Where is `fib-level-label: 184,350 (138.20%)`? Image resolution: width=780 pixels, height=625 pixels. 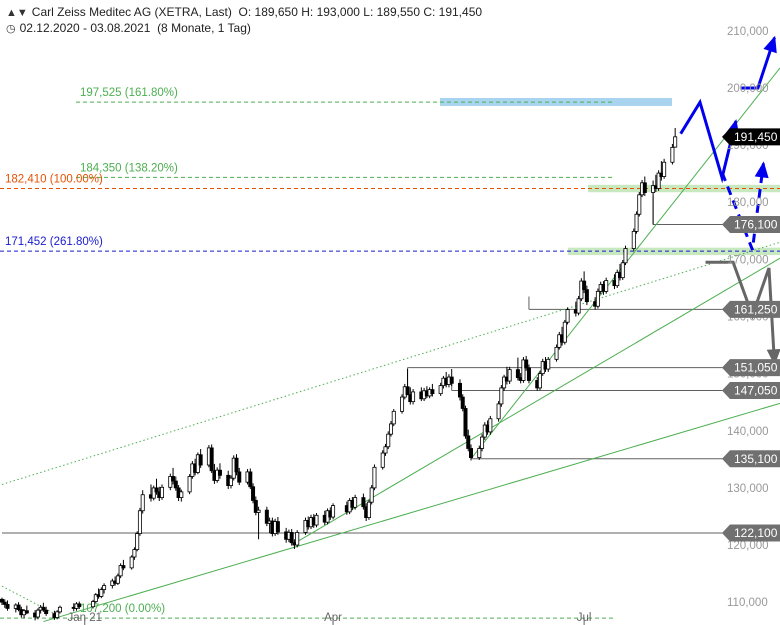
fib-level-label: 184,350 (138.20%) is located at coordinates (129, 168).